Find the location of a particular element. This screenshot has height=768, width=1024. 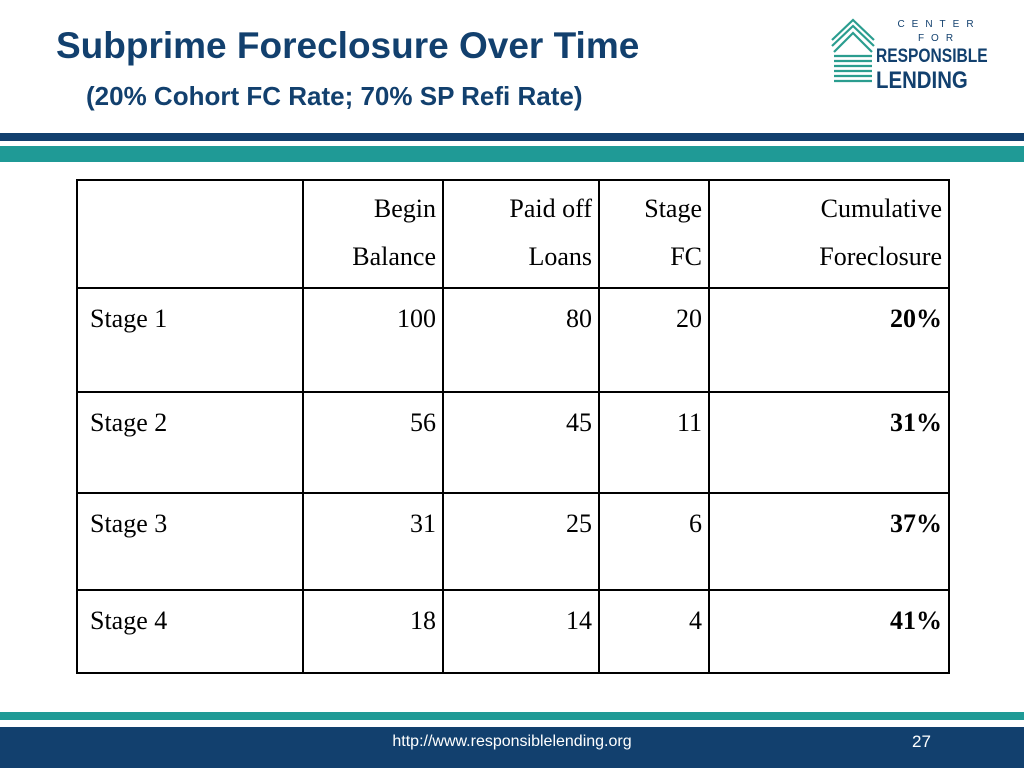

cumulative-fc-cell: 37% is located at coordinates (829, 541).